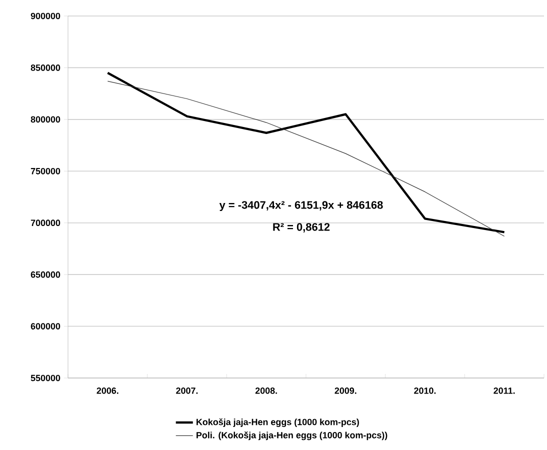  I want to click on legend-label: Kokošja jaja-Hen eggs (1000 kom-pcs), so click(277, 422).